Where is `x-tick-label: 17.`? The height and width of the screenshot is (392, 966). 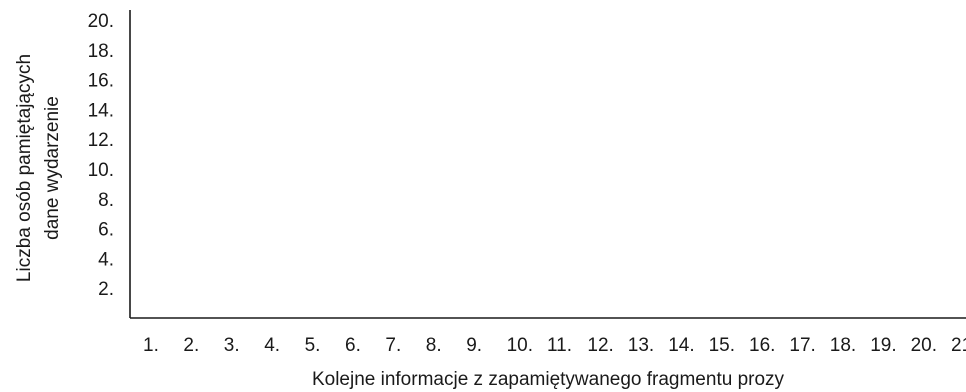
x-tick-label: 17. is located at coordinates (802, 345).